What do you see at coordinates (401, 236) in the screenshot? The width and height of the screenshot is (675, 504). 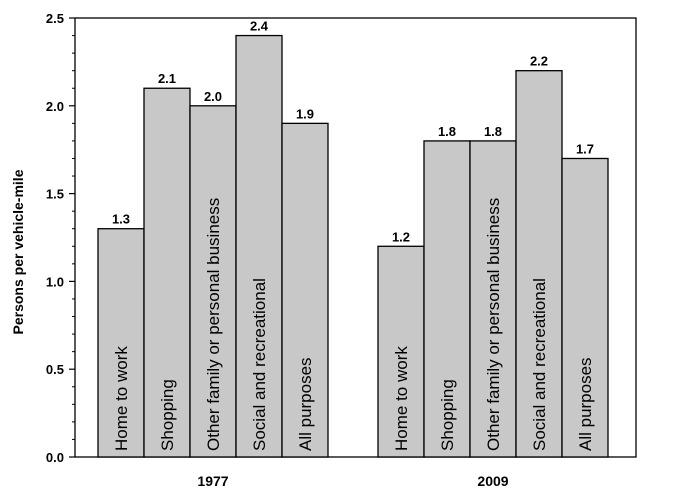 I see `data-label: 1.2` at bounding box center [401, 236].